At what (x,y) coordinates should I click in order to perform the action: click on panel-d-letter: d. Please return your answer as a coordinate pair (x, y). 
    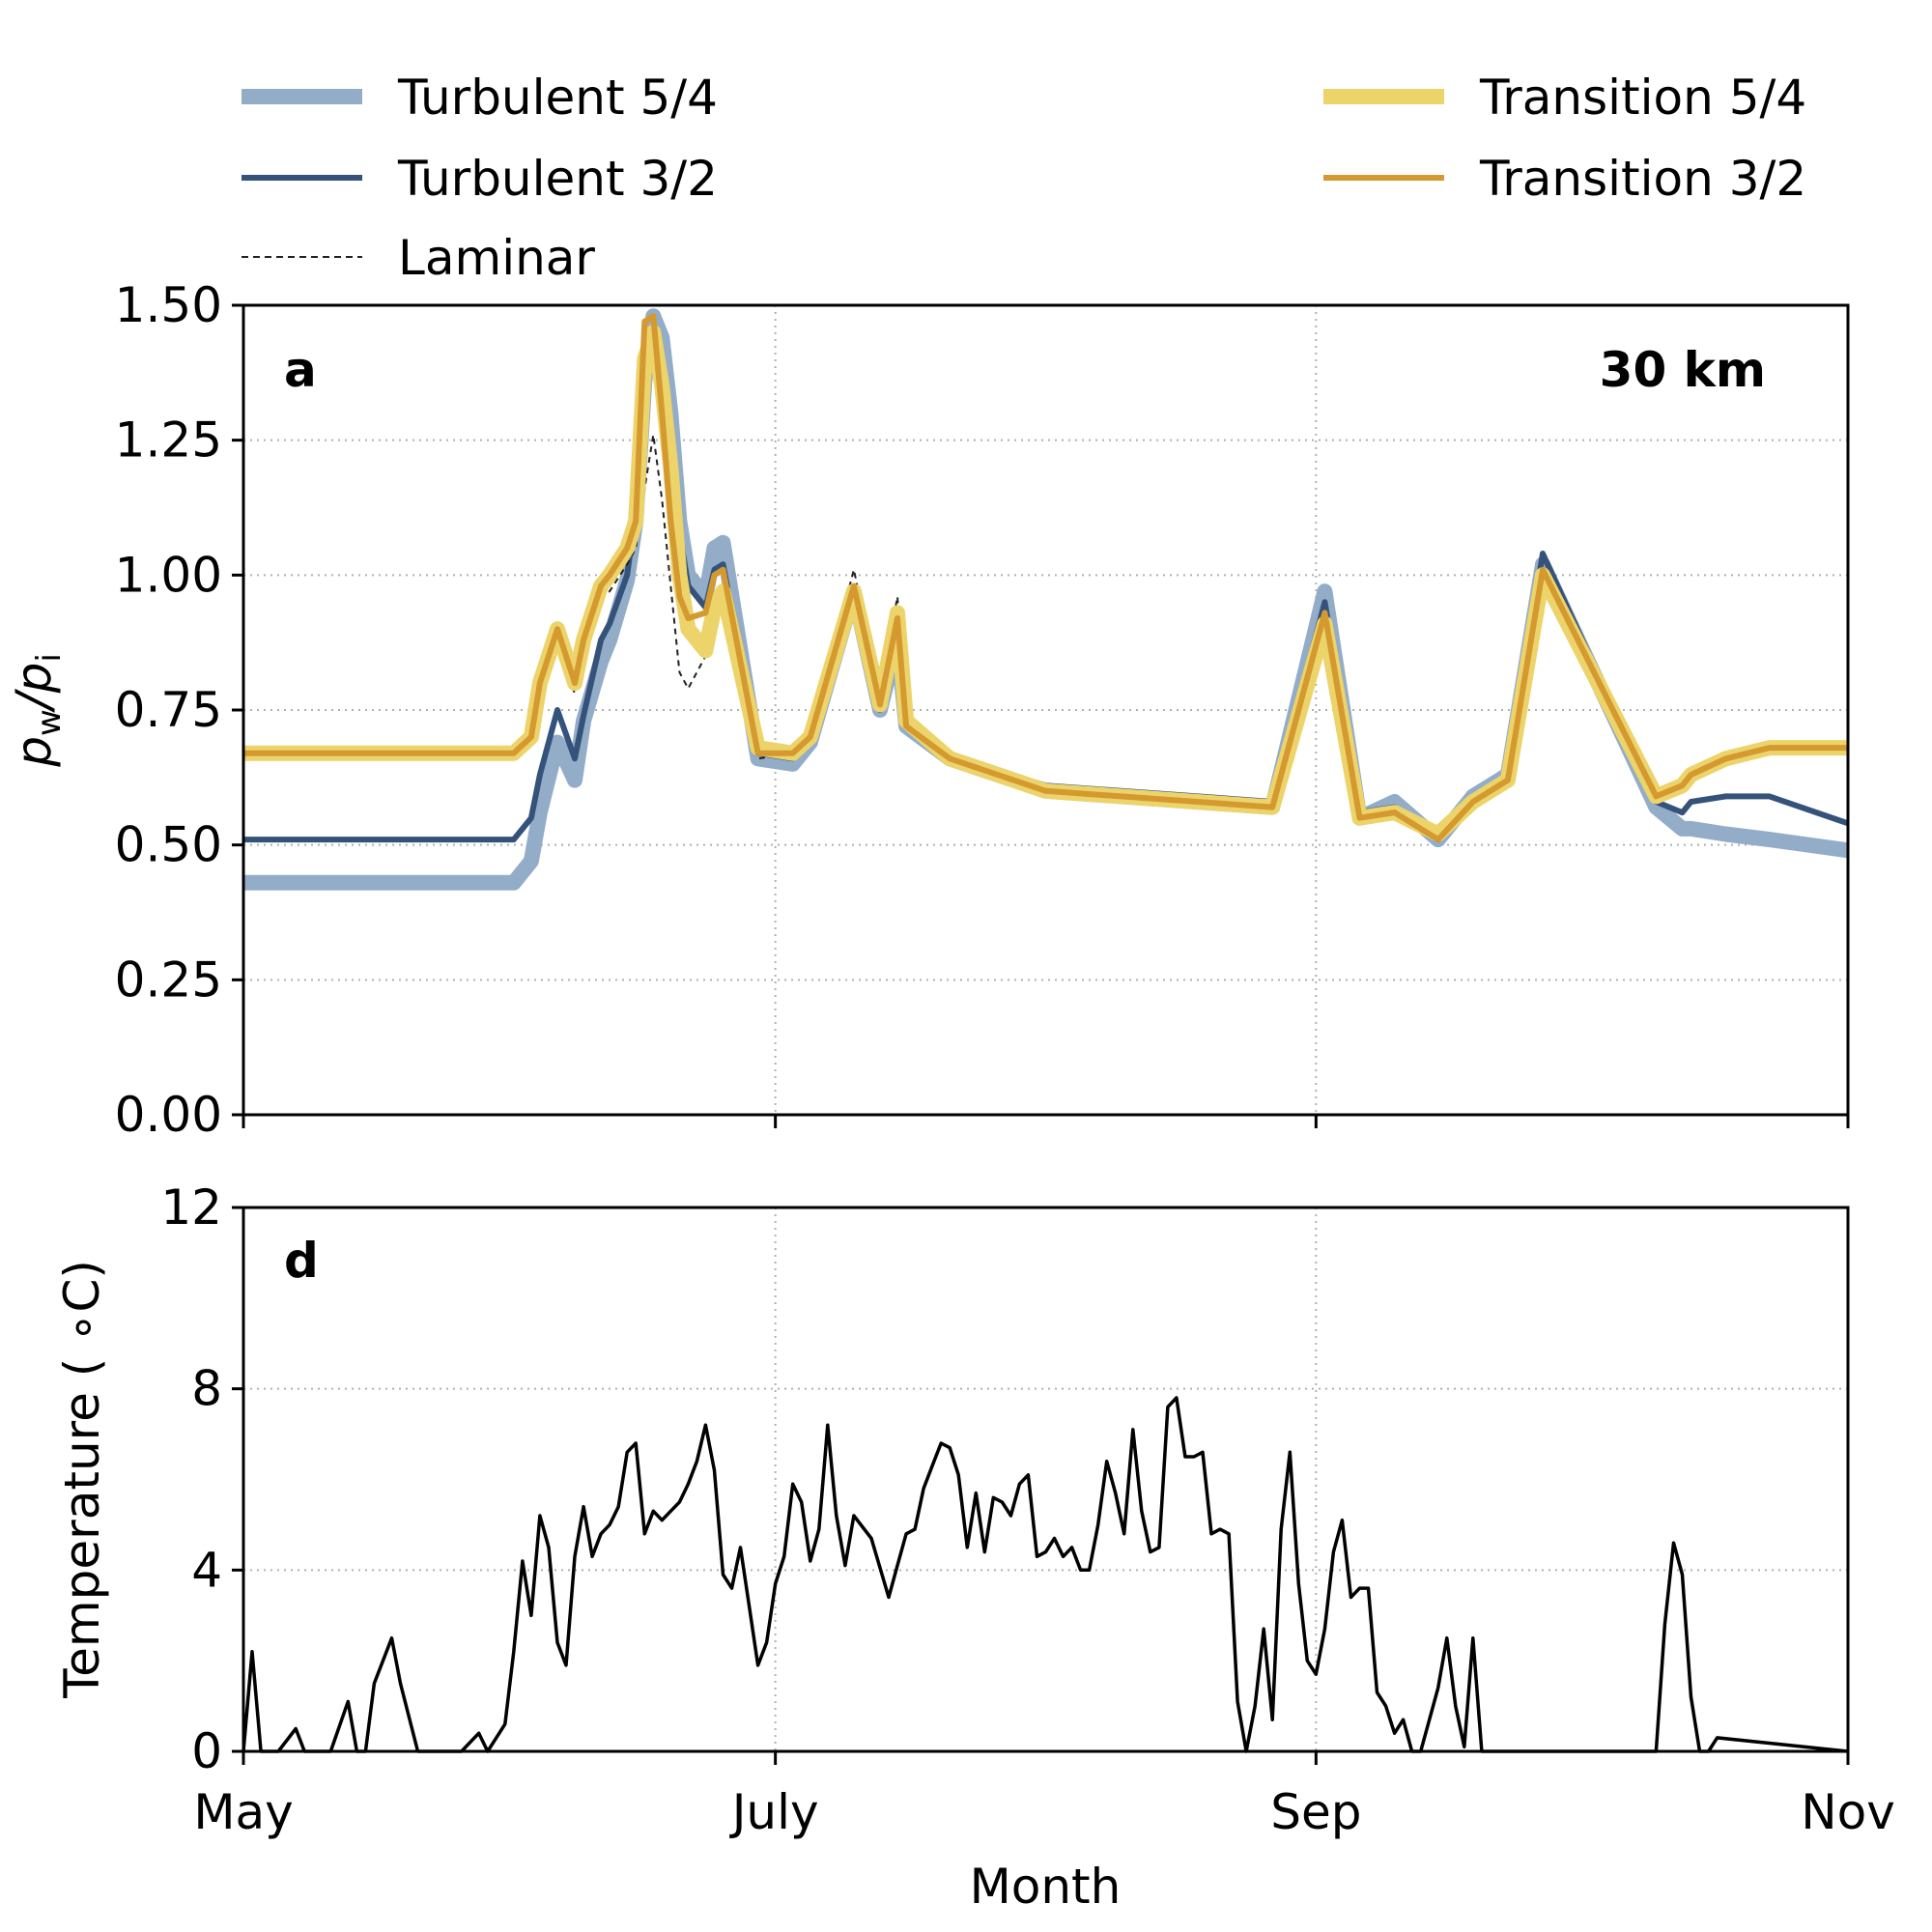
    Looking at the image, I should click on (301, 1261).